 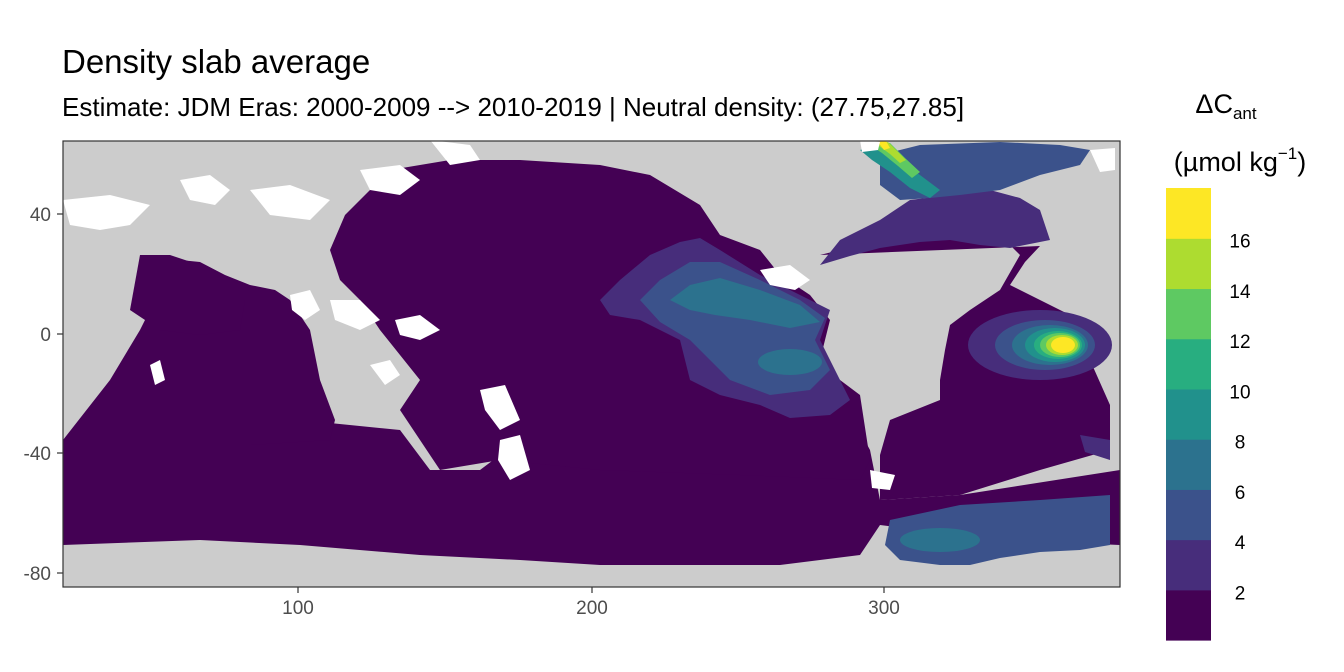 I want to click on y-tick-label: -40, so click(x=37, y=454).